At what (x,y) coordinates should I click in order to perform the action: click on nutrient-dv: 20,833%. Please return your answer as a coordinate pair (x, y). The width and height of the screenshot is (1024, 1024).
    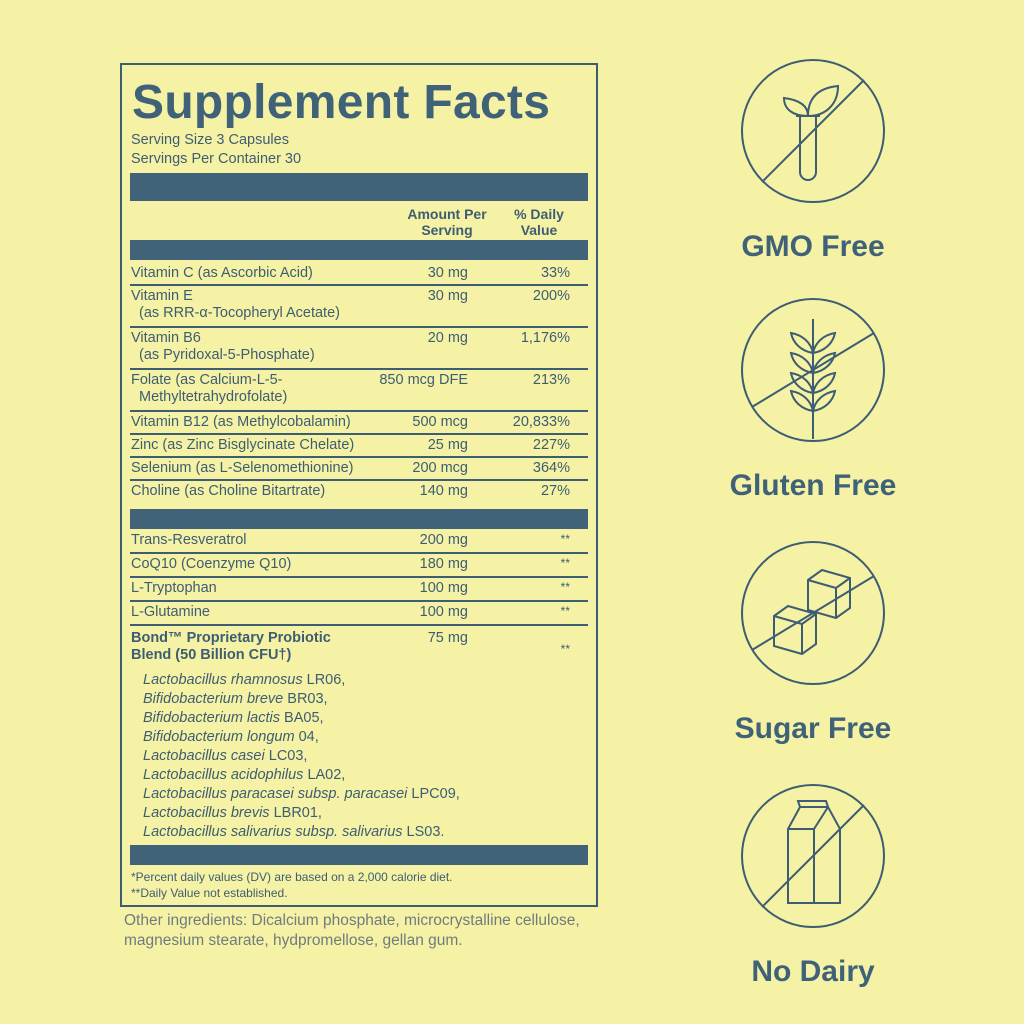
    Looking at the image, I should click on (541, 422).